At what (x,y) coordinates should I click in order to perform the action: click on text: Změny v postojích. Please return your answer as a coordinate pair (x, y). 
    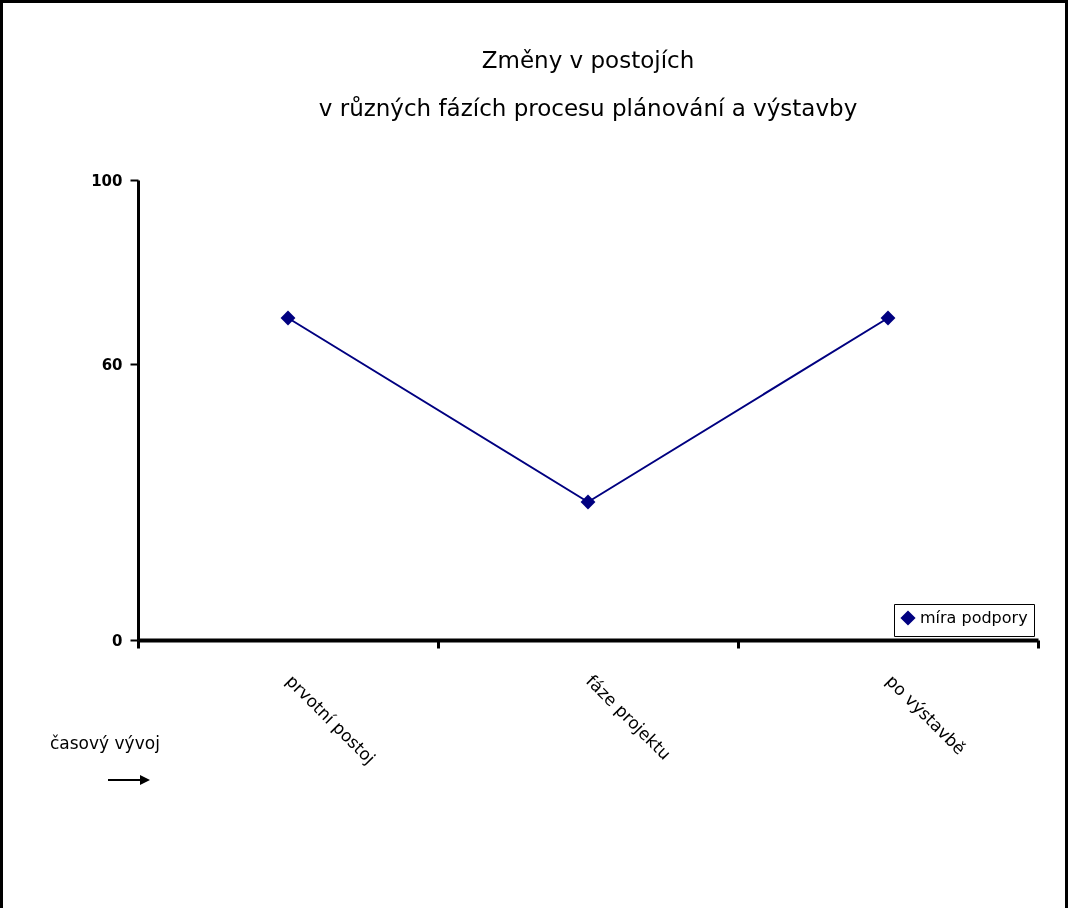
    Looking at the image, I should click on (588, 60).